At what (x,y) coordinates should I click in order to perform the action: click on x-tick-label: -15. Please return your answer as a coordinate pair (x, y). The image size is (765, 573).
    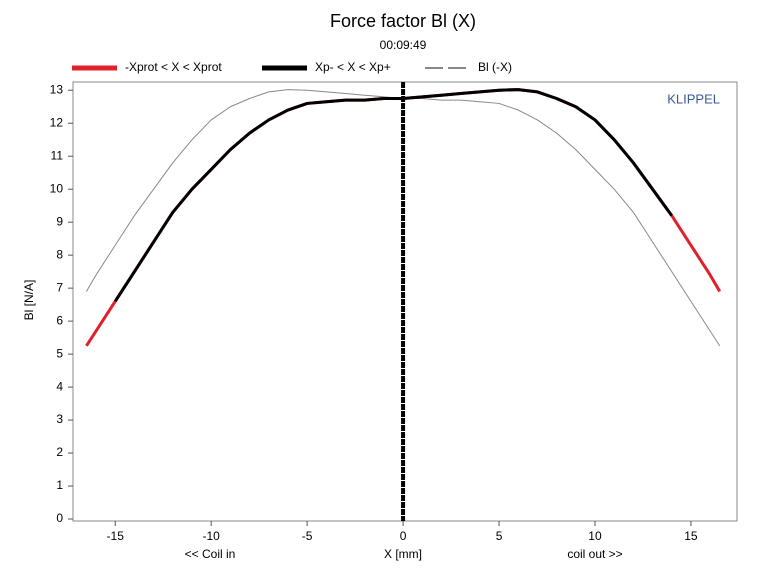
    Looking at the image, I should click on (116, 536).